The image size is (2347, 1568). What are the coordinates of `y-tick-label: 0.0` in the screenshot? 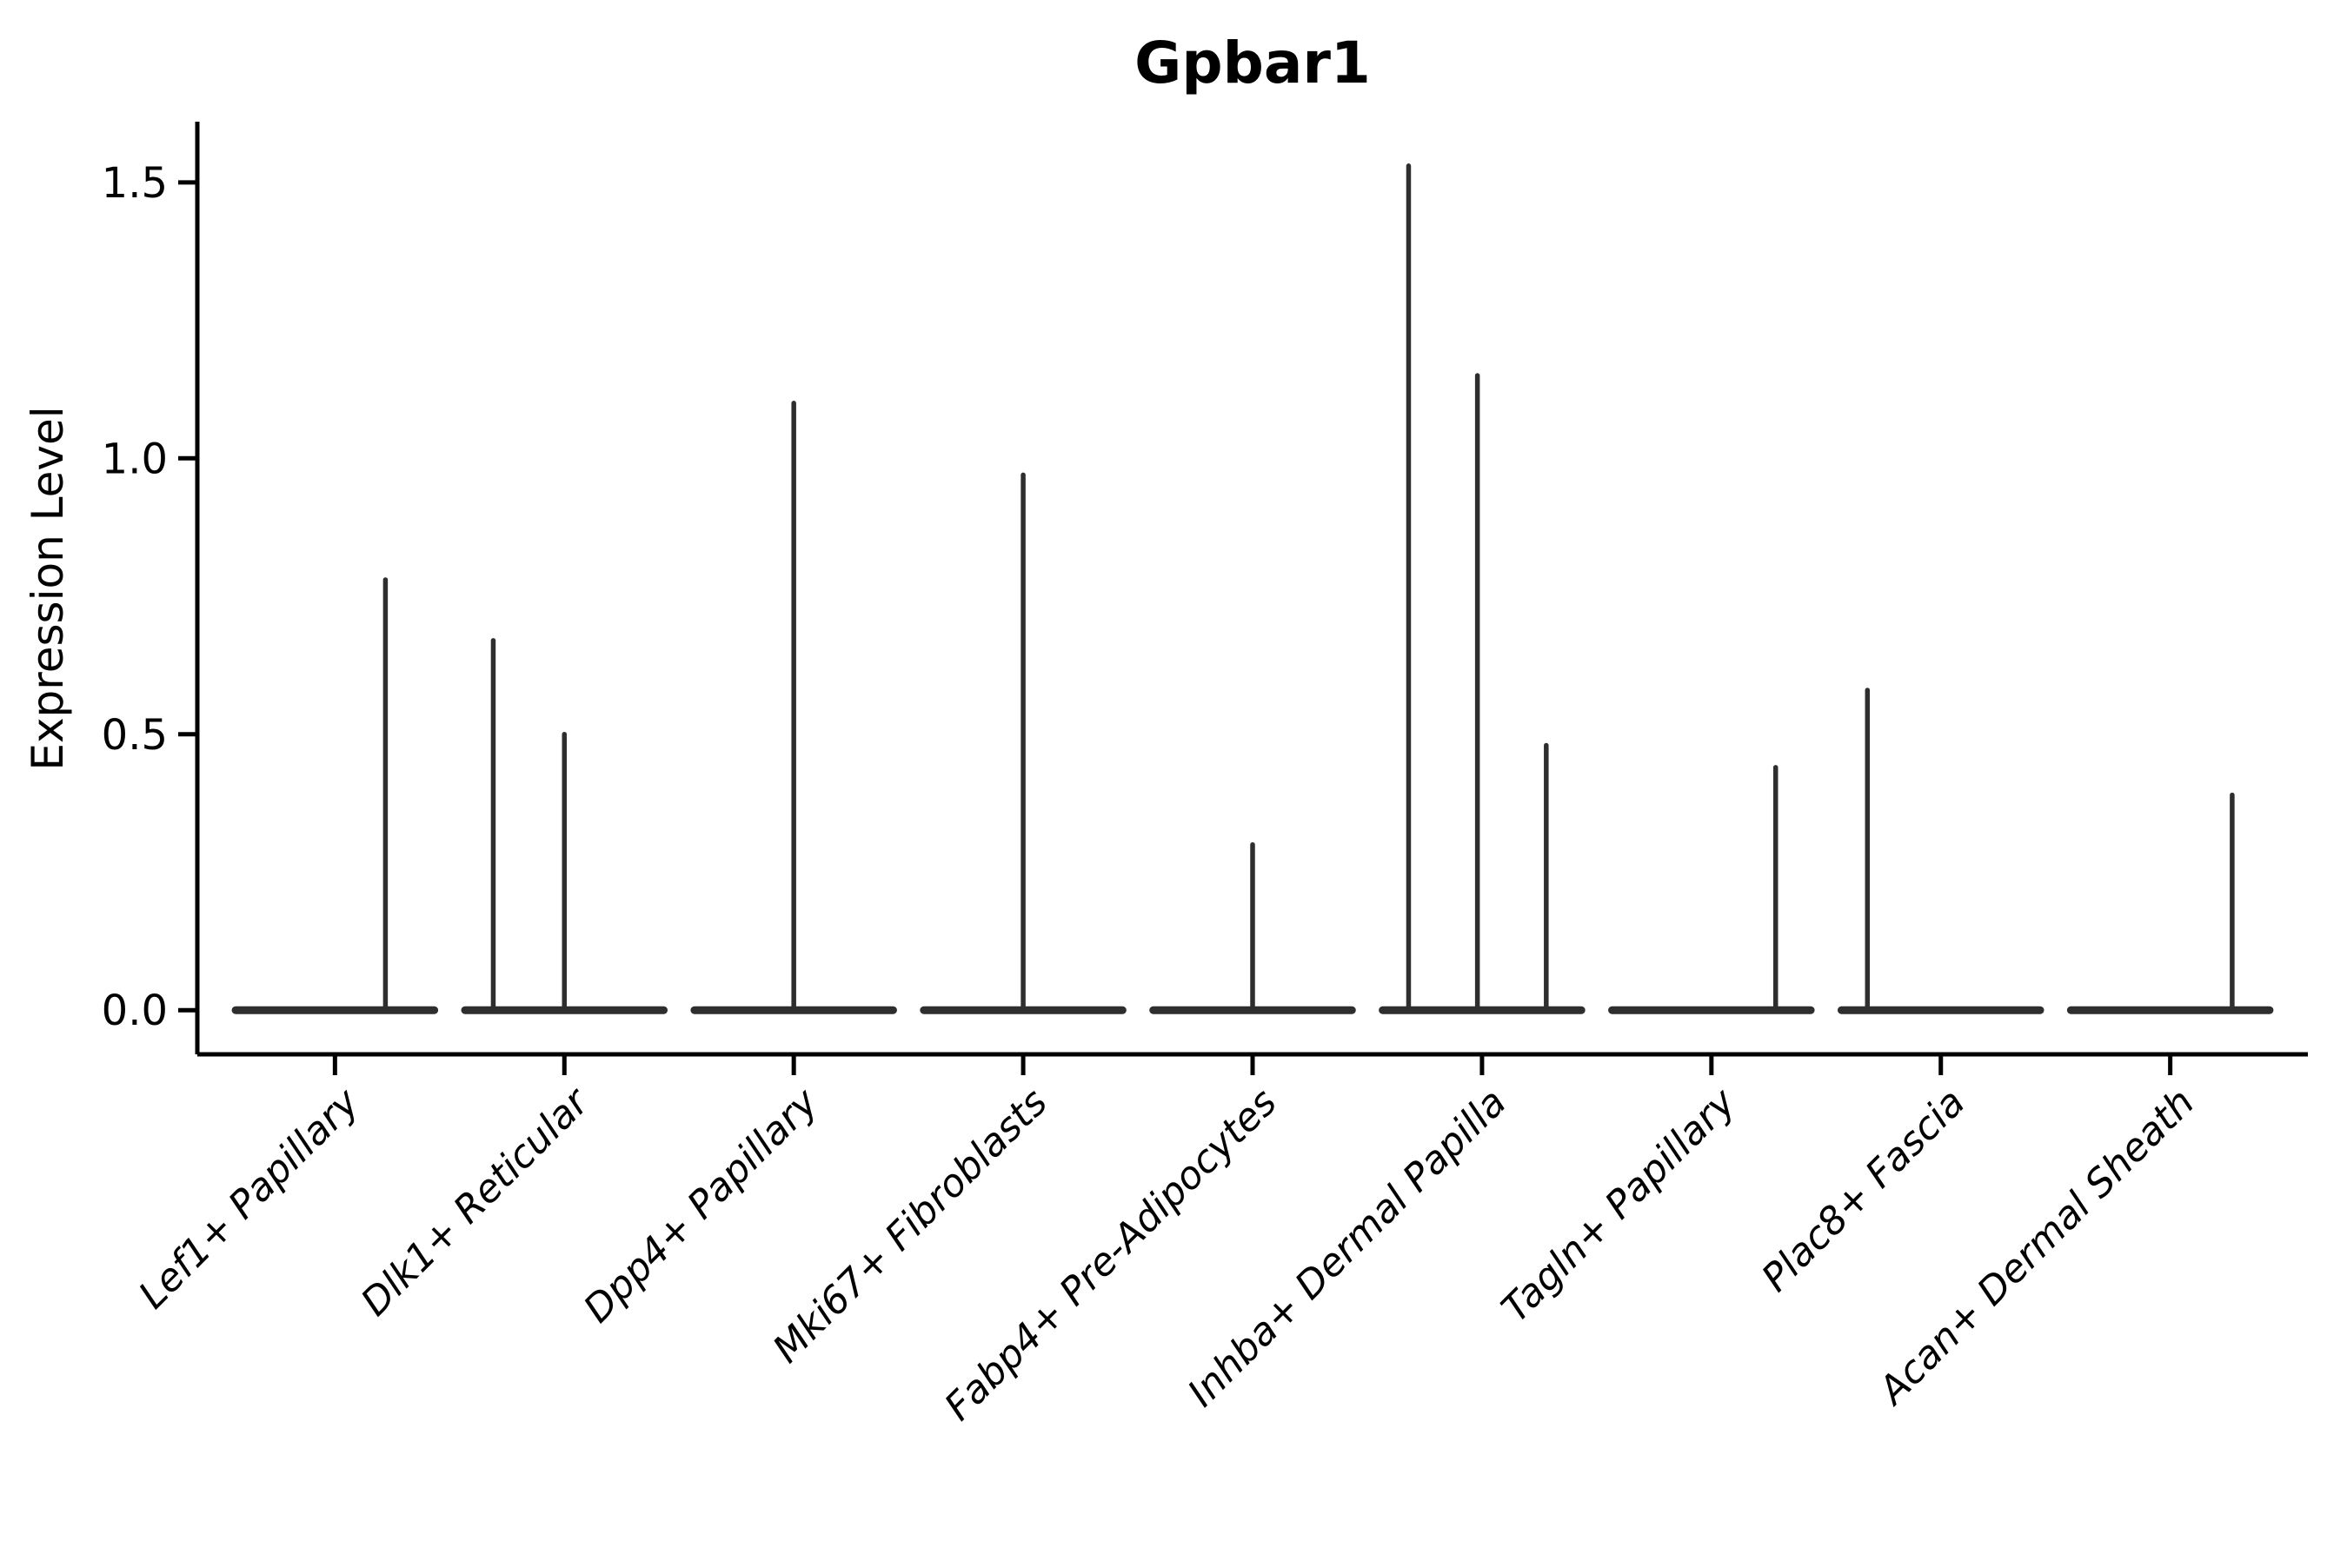 It's located at (135, 1011).